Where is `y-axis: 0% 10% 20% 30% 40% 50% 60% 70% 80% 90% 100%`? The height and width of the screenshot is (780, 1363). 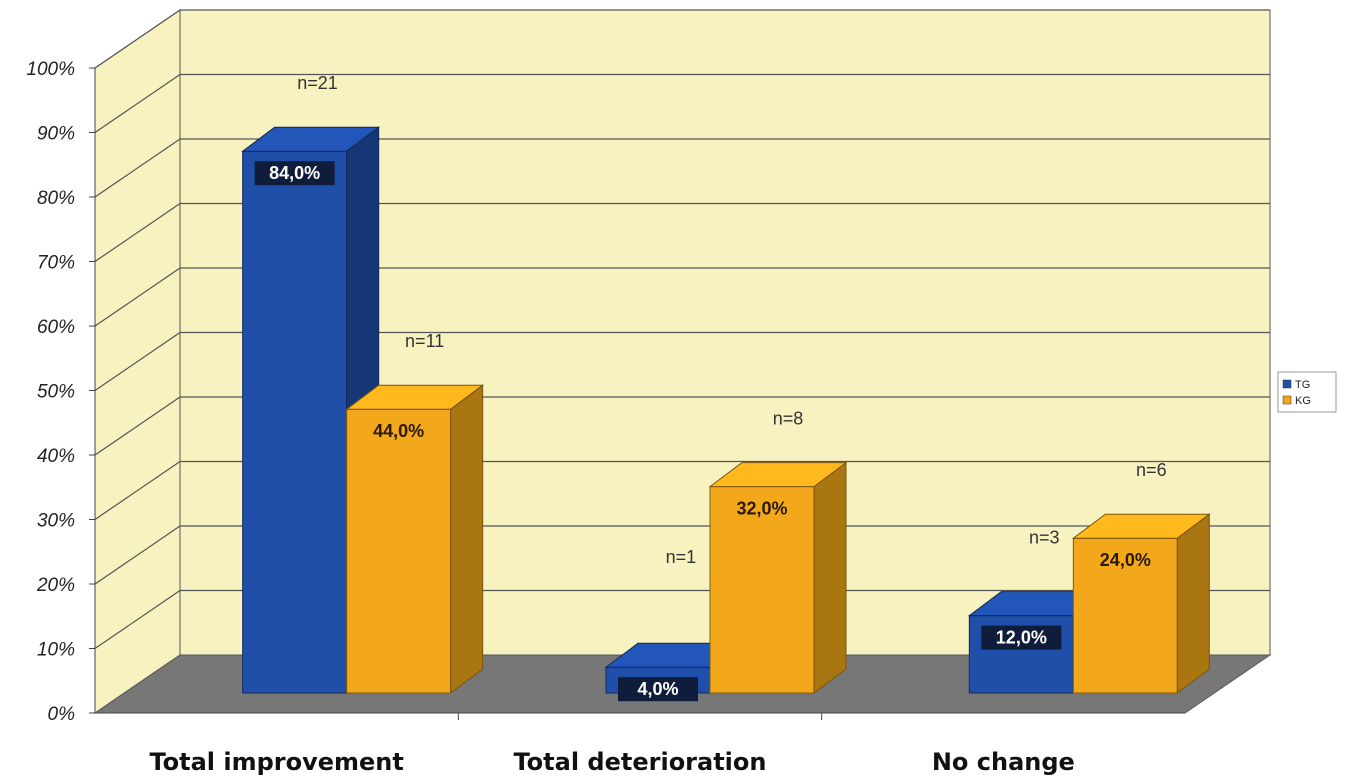 y-axis: 0% 10% 20% 30% 40% 50% 60% 70% 80% 90% 100% is located at coordinates (61, 392).